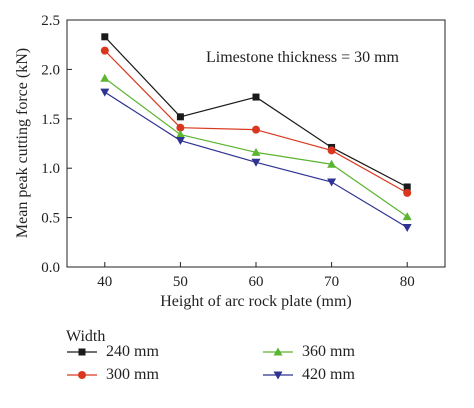  Describe the element at coordinates (50, 70) in the screenshot. I see `y-tick-label: 2.0` at that location.